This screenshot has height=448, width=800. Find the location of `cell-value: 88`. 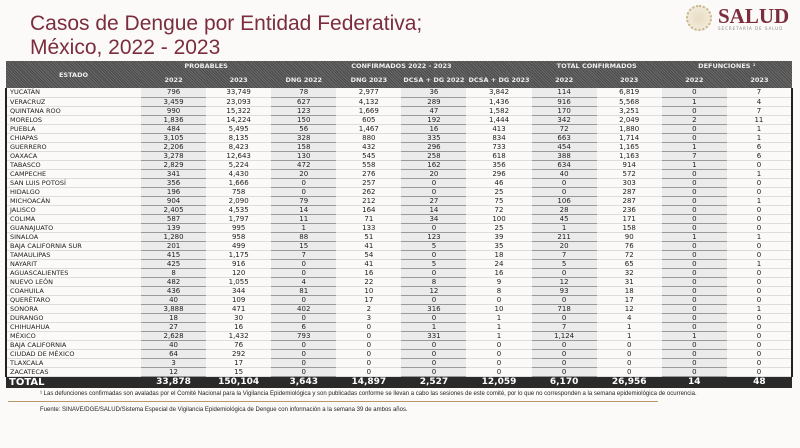

cell-value: 88 is located at coordinates (304, 237).